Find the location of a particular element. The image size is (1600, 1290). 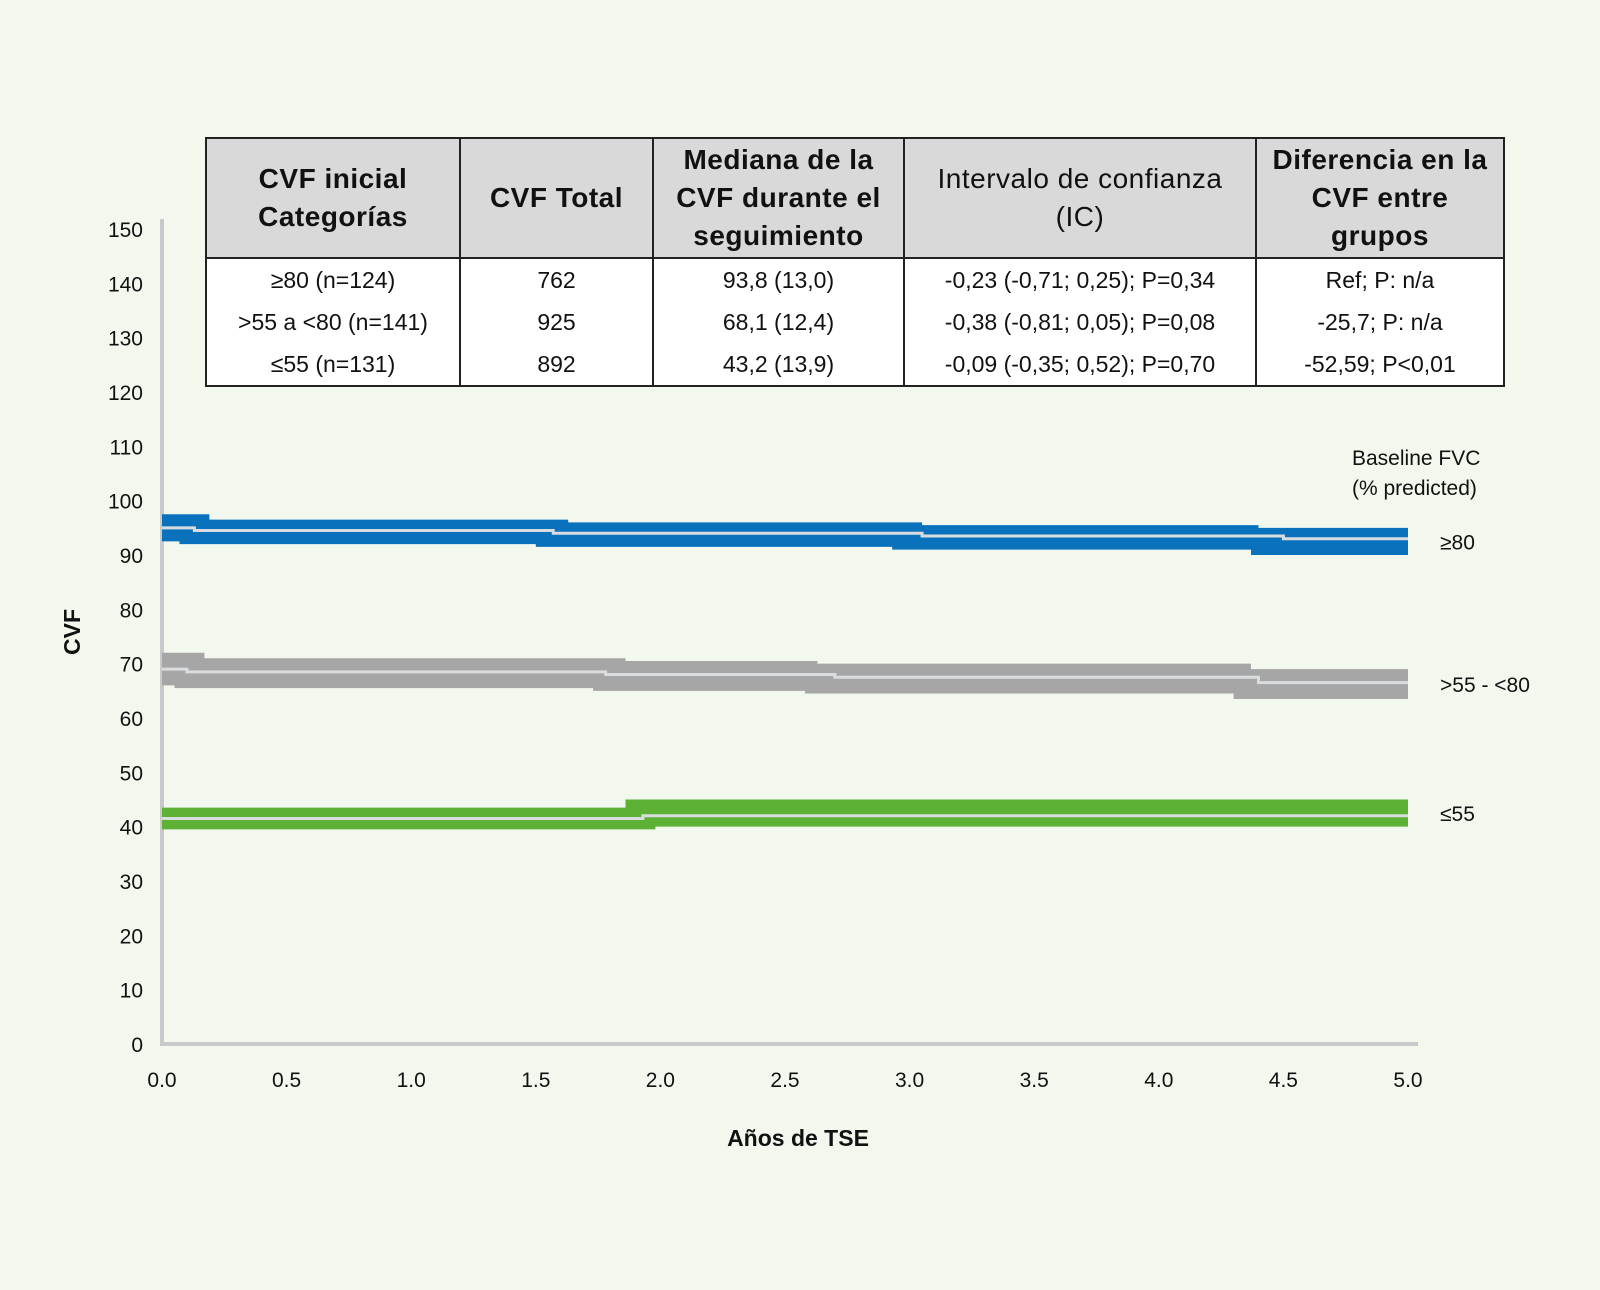

x-tick-label: 0.0 is located at coordinates (161, 1080).